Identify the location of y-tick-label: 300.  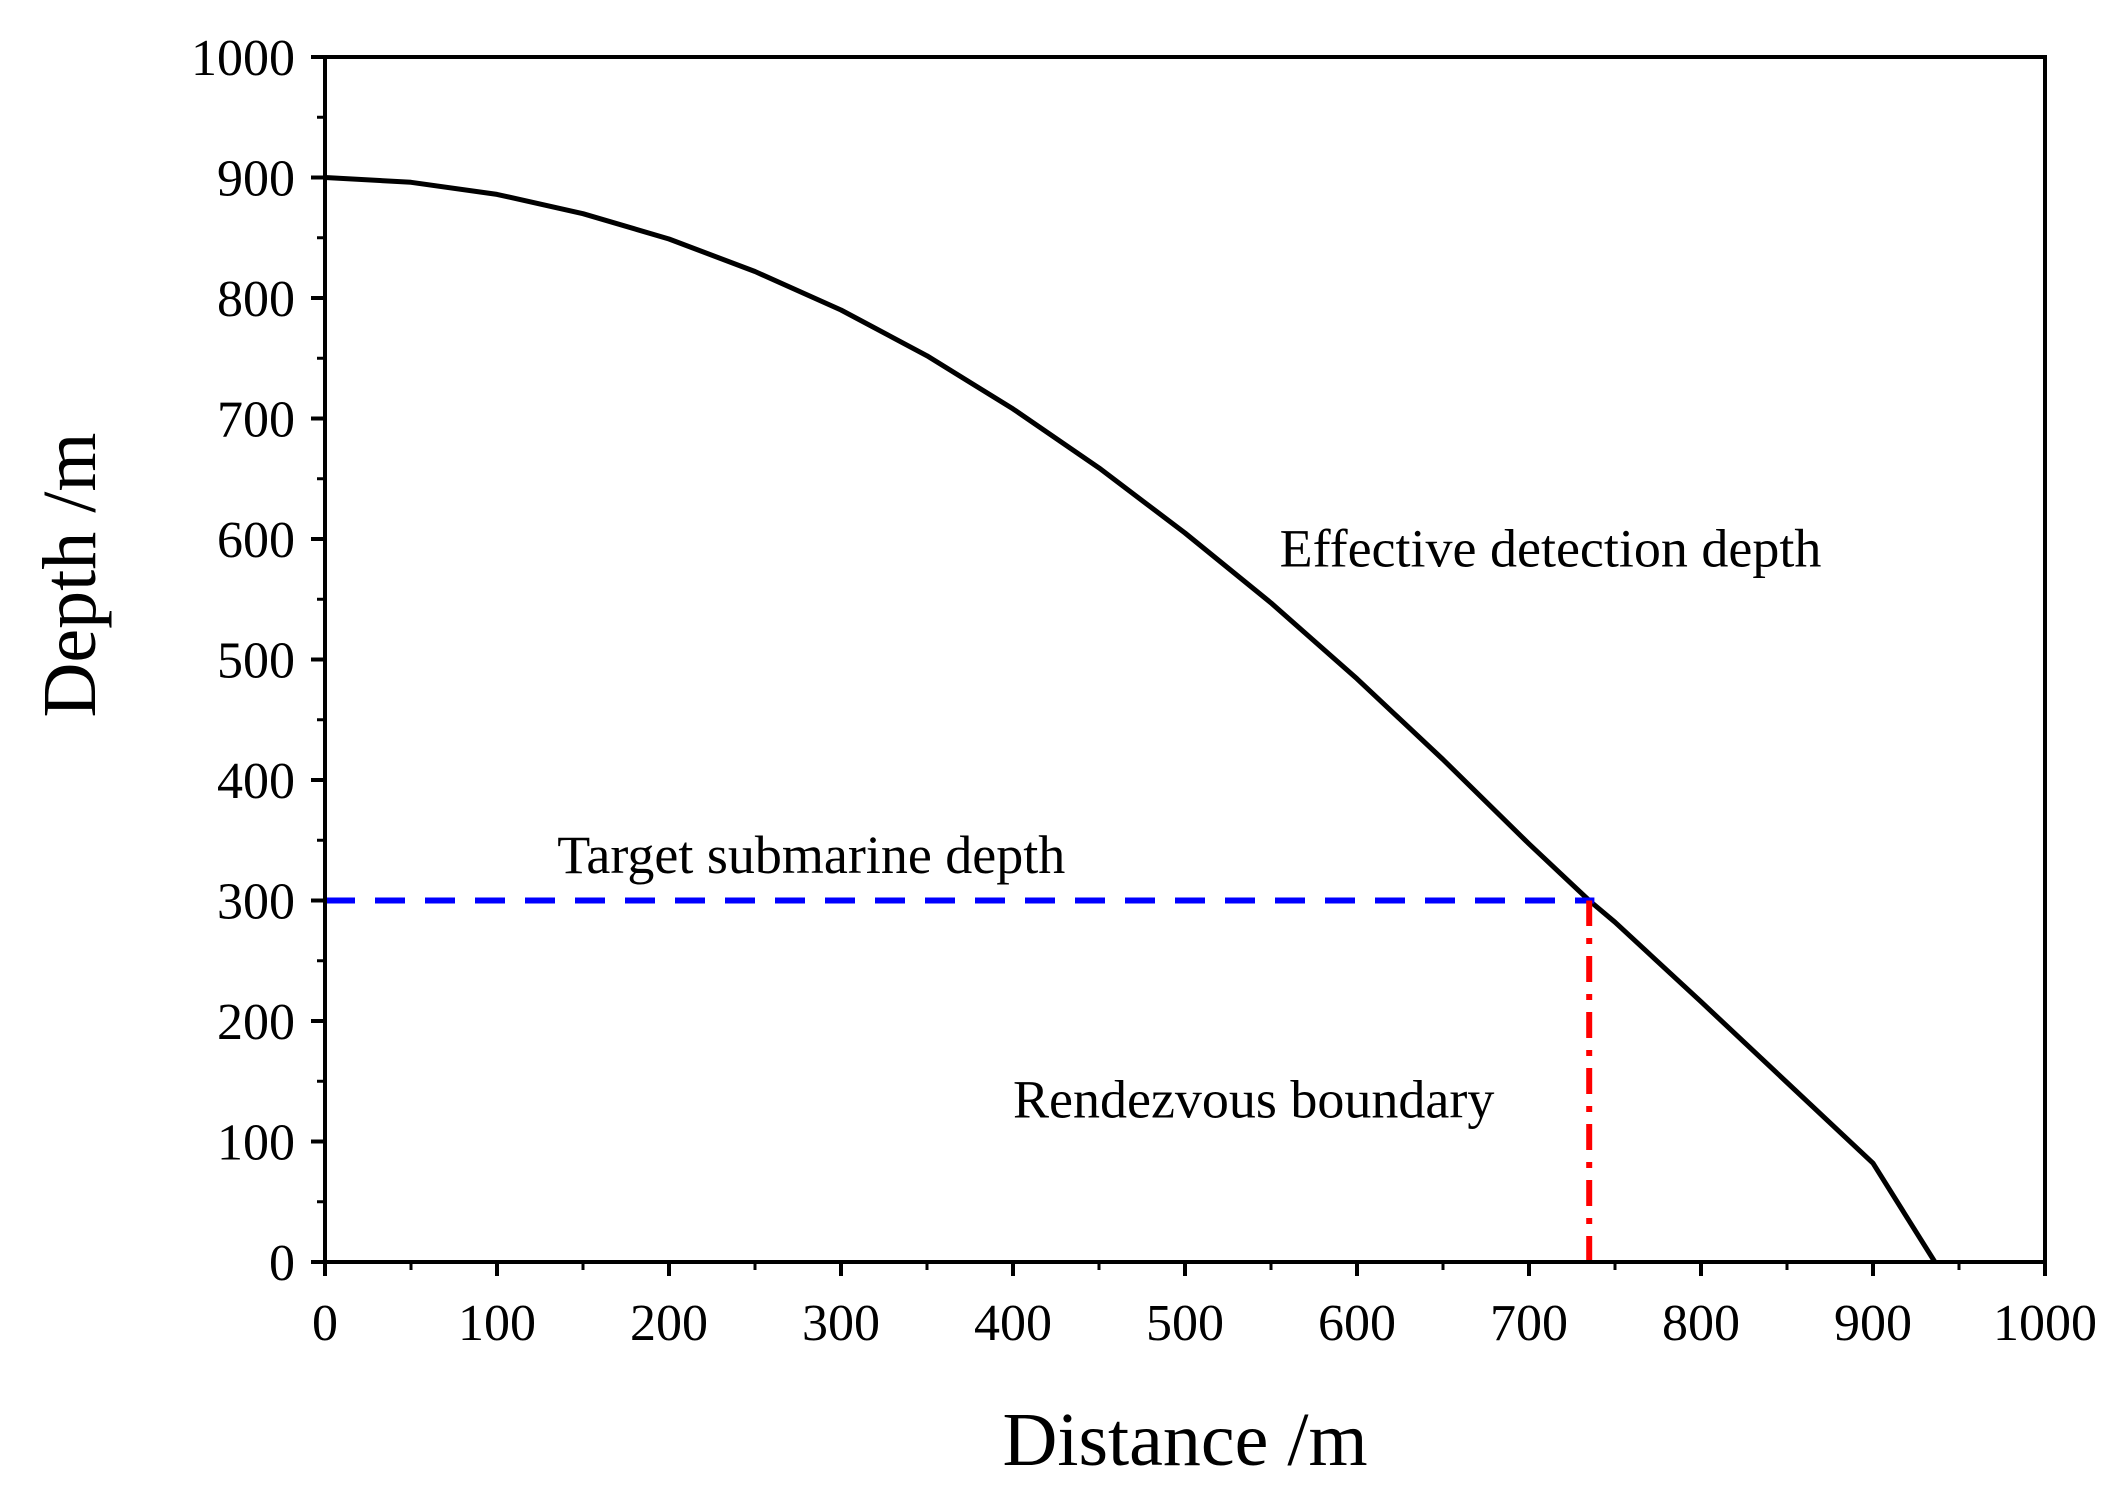
(256, 902).